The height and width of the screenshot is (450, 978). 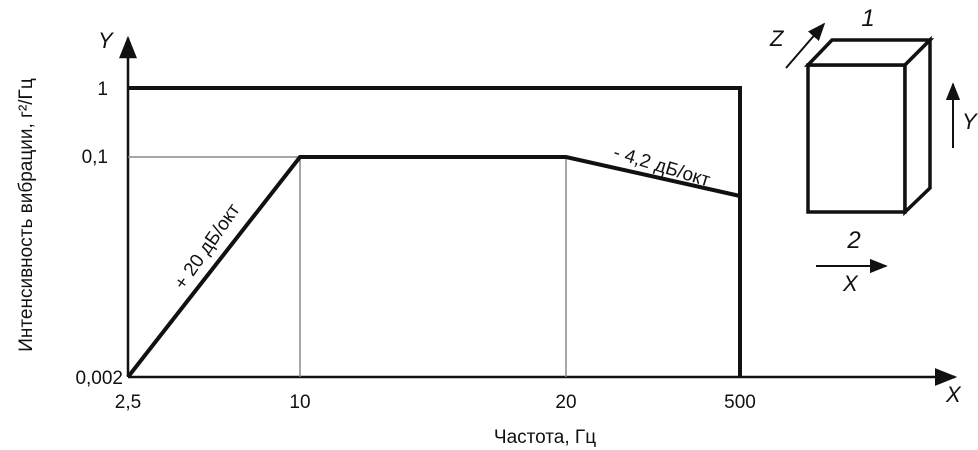 I want to click on y-tick-label-01: 0,1, so click(x=95, y=157).